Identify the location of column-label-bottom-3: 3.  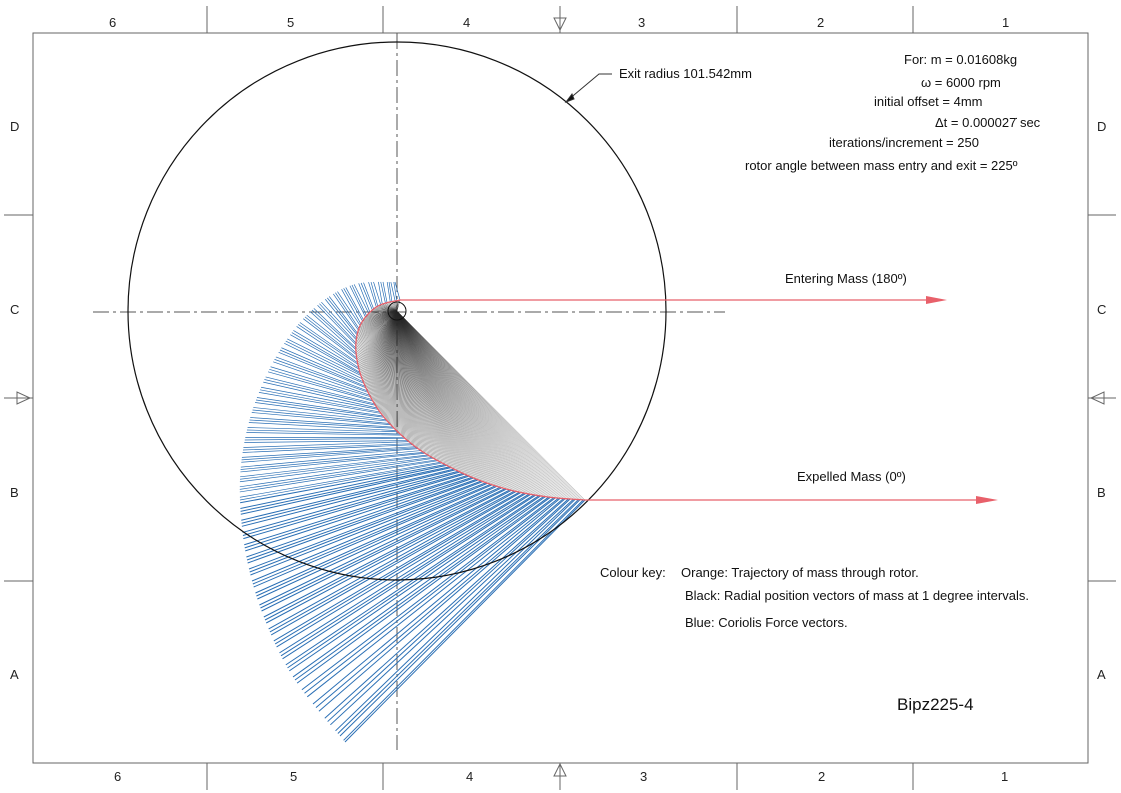
(644, 776).